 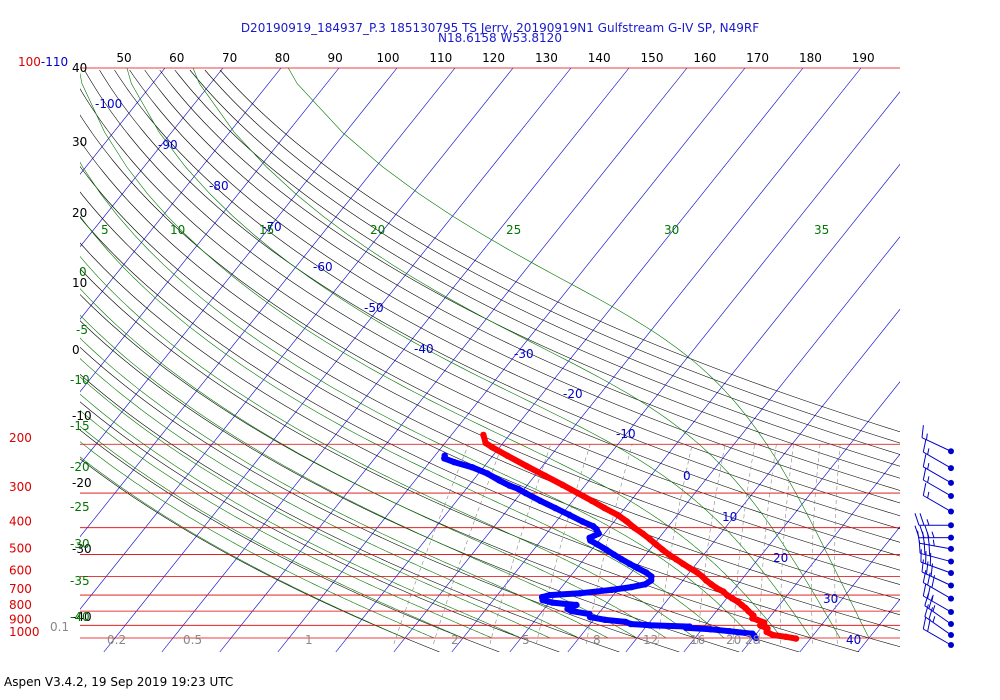 I want to click on pressure-label: 400, so click(x=20, y=522).